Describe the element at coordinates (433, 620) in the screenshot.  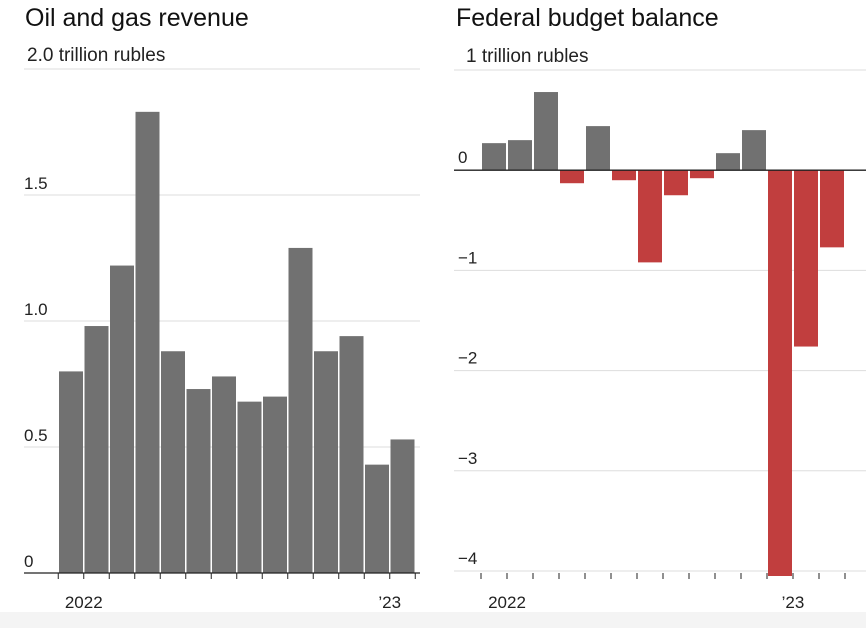
I see `footer-strip` at that location.